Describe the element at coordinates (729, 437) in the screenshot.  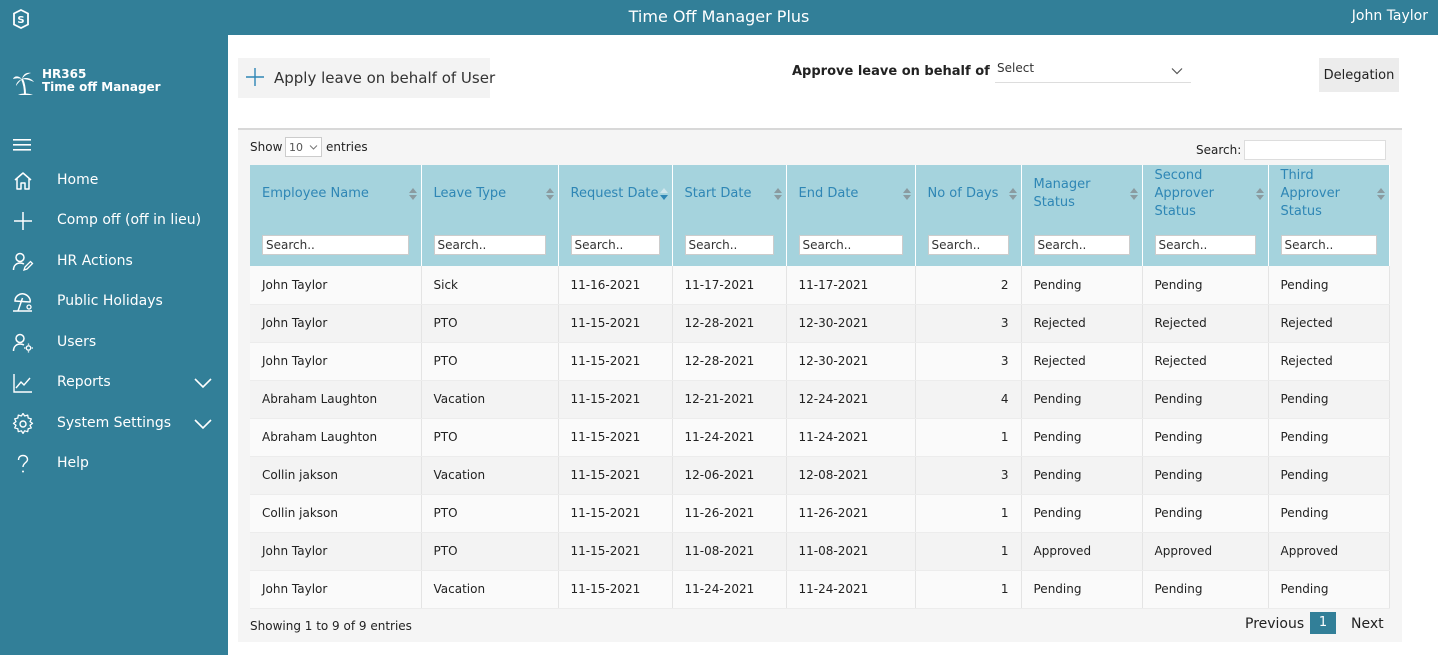
I see `cell-start-date: 11-24-2021` at that location.